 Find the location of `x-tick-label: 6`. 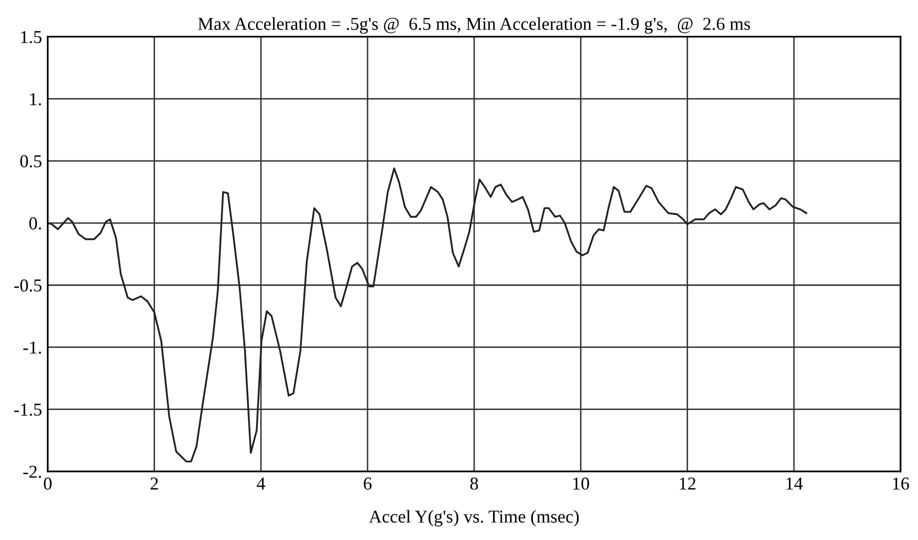

x-tick-label: 6 is located at coordinates (368, 484).